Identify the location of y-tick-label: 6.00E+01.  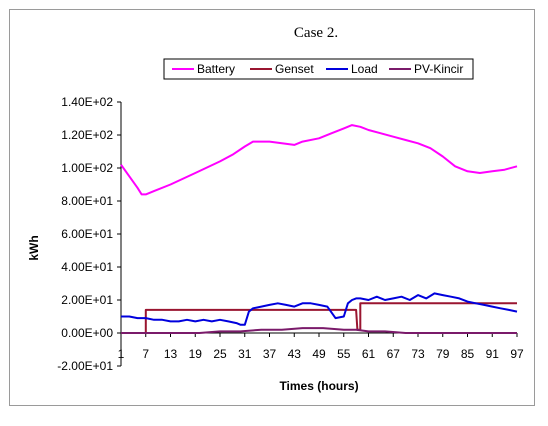
(87, 234).